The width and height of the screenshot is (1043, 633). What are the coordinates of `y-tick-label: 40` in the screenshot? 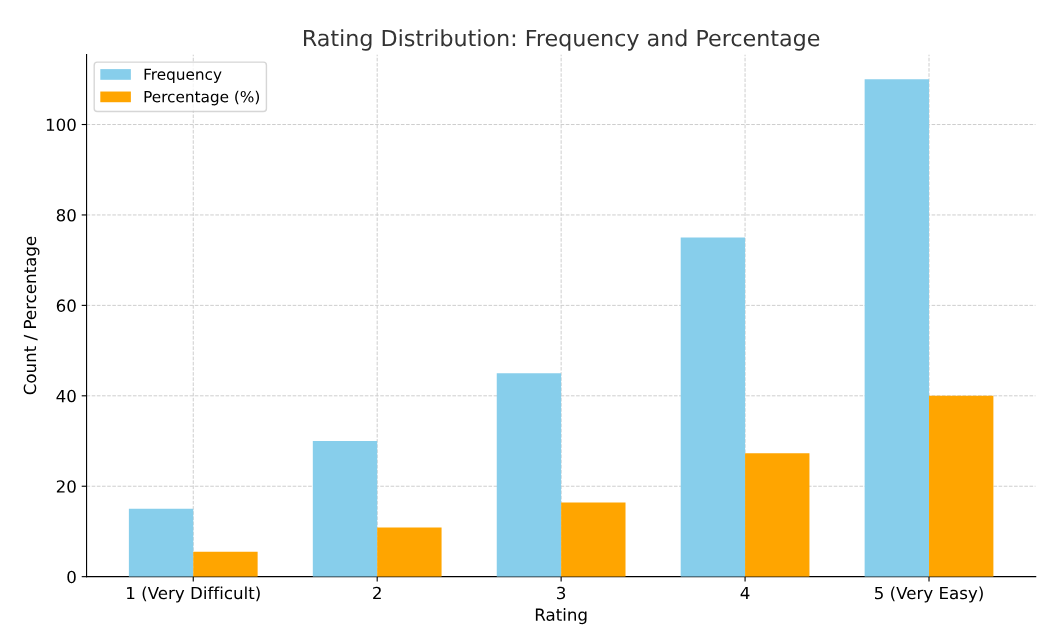 It's located at (66, 396).